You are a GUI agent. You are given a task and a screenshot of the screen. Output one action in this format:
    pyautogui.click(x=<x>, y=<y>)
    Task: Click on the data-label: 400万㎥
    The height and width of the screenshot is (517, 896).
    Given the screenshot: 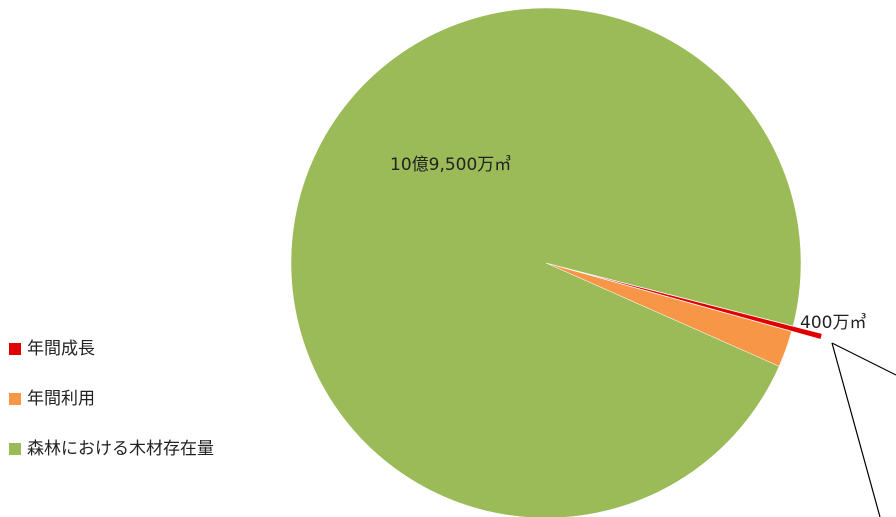 What is the action you would take?
    pyautogui.click(x=833, y=323)
    